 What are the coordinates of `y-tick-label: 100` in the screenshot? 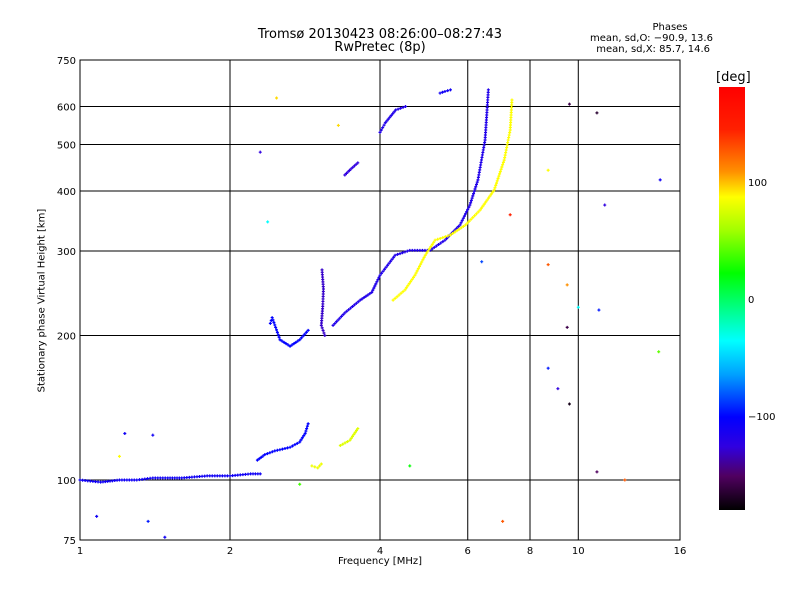 It's located at (66, 481).